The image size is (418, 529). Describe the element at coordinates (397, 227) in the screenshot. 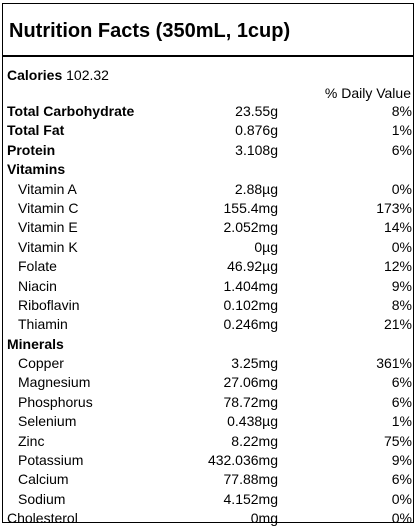

I see `nutrient-daily-value: 14%` at that location.